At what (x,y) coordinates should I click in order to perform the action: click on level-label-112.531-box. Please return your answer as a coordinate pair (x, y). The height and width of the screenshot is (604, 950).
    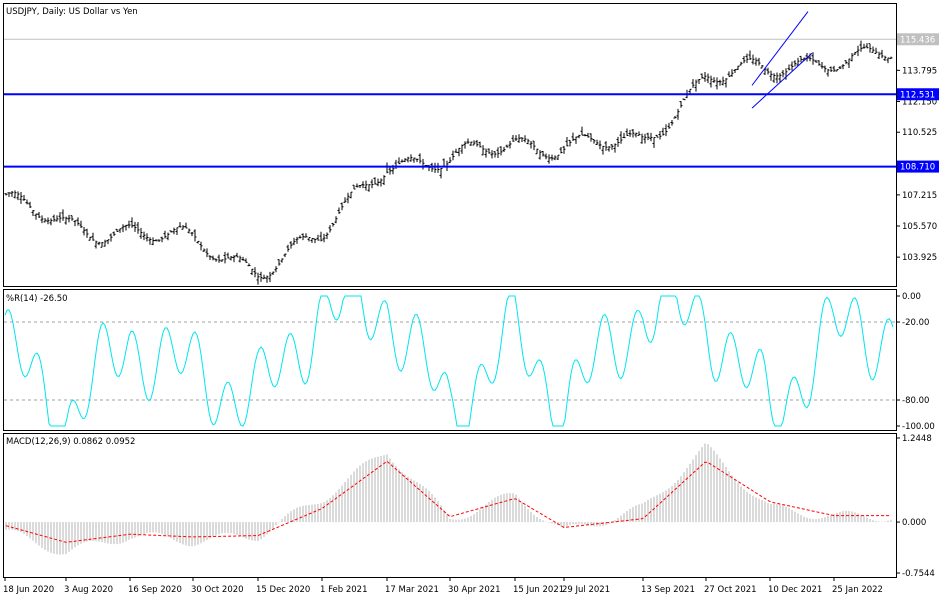
    Looking at the image, I should click on (918, 94).